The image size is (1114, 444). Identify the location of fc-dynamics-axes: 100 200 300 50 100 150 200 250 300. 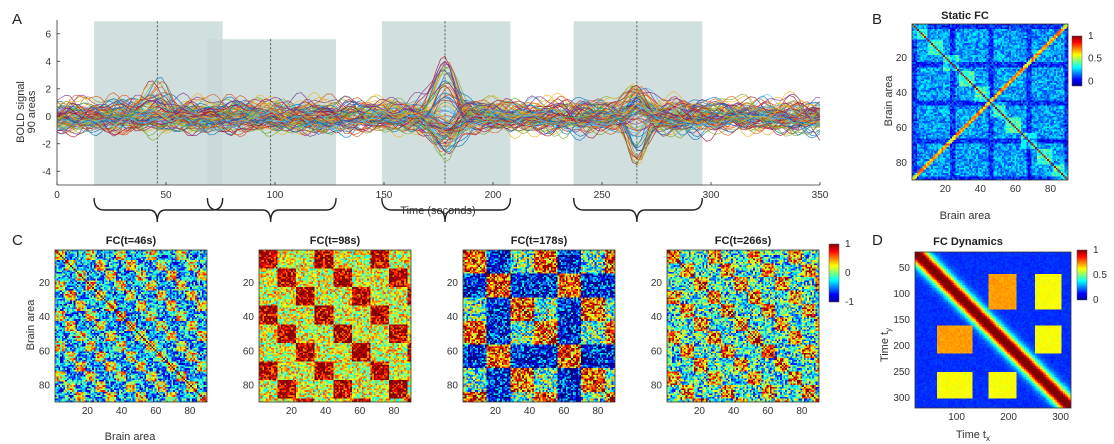
(981, 343).